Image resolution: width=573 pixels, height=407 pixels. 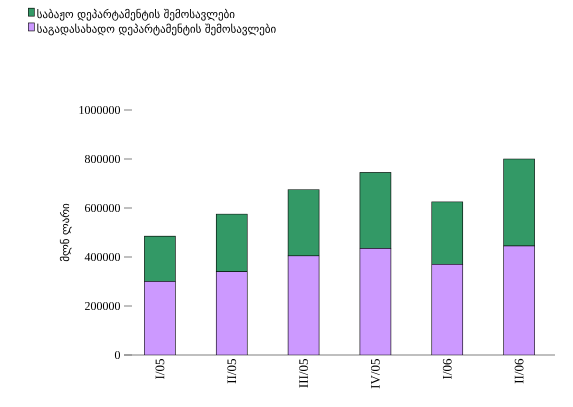 What do you see at coordinates (102, 306) in the screenshot?
I see `y-tick-label: 200000` at bounding box center [102, 306].